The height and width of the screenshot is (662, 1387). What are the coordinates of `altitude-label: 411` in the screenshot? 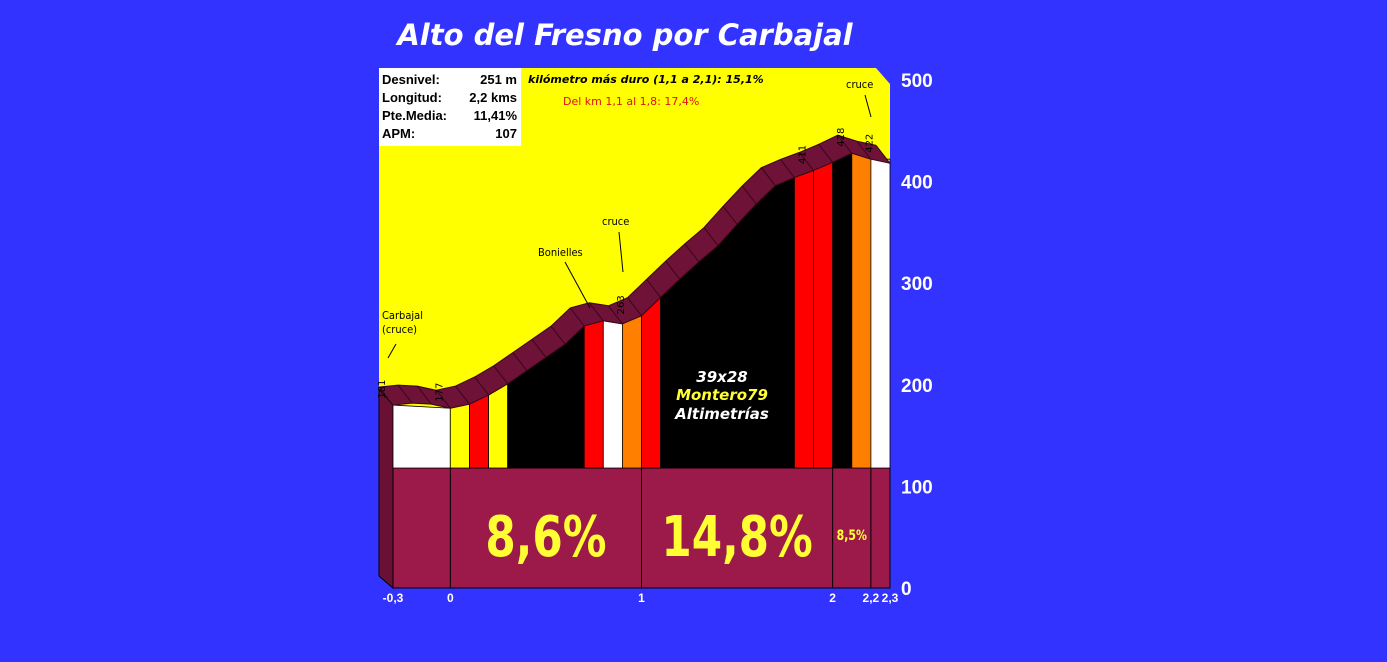 It's located at (803, 154).